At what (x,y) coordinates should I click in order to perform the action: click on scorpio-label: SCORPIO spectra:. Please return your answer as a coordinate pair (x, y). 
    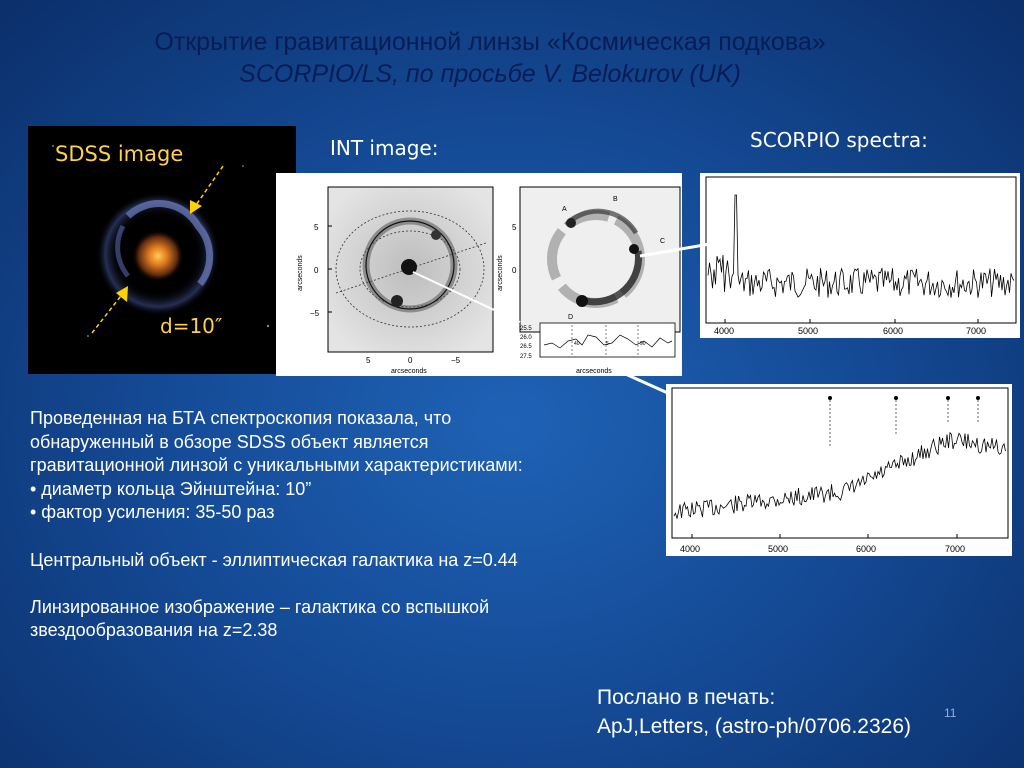
    Looking at the image, I should click on (839, 140).